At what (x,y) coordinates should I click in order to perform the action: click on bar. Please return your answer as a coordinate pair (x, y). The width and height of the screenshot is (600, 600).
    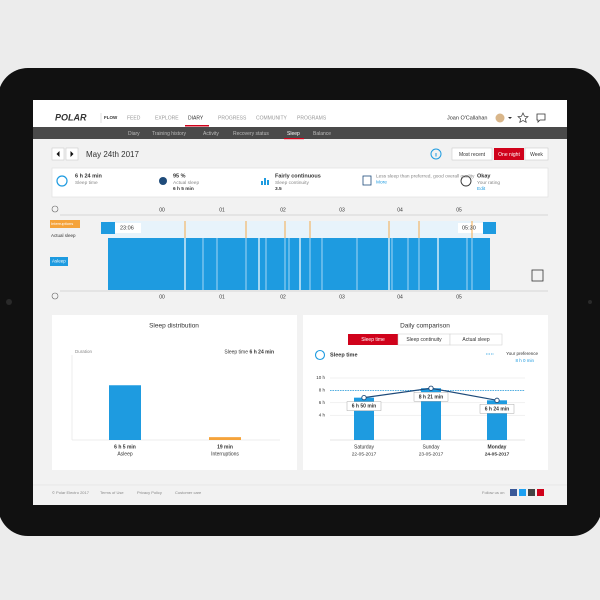
    Looking at the image, I should click on (225, 438).